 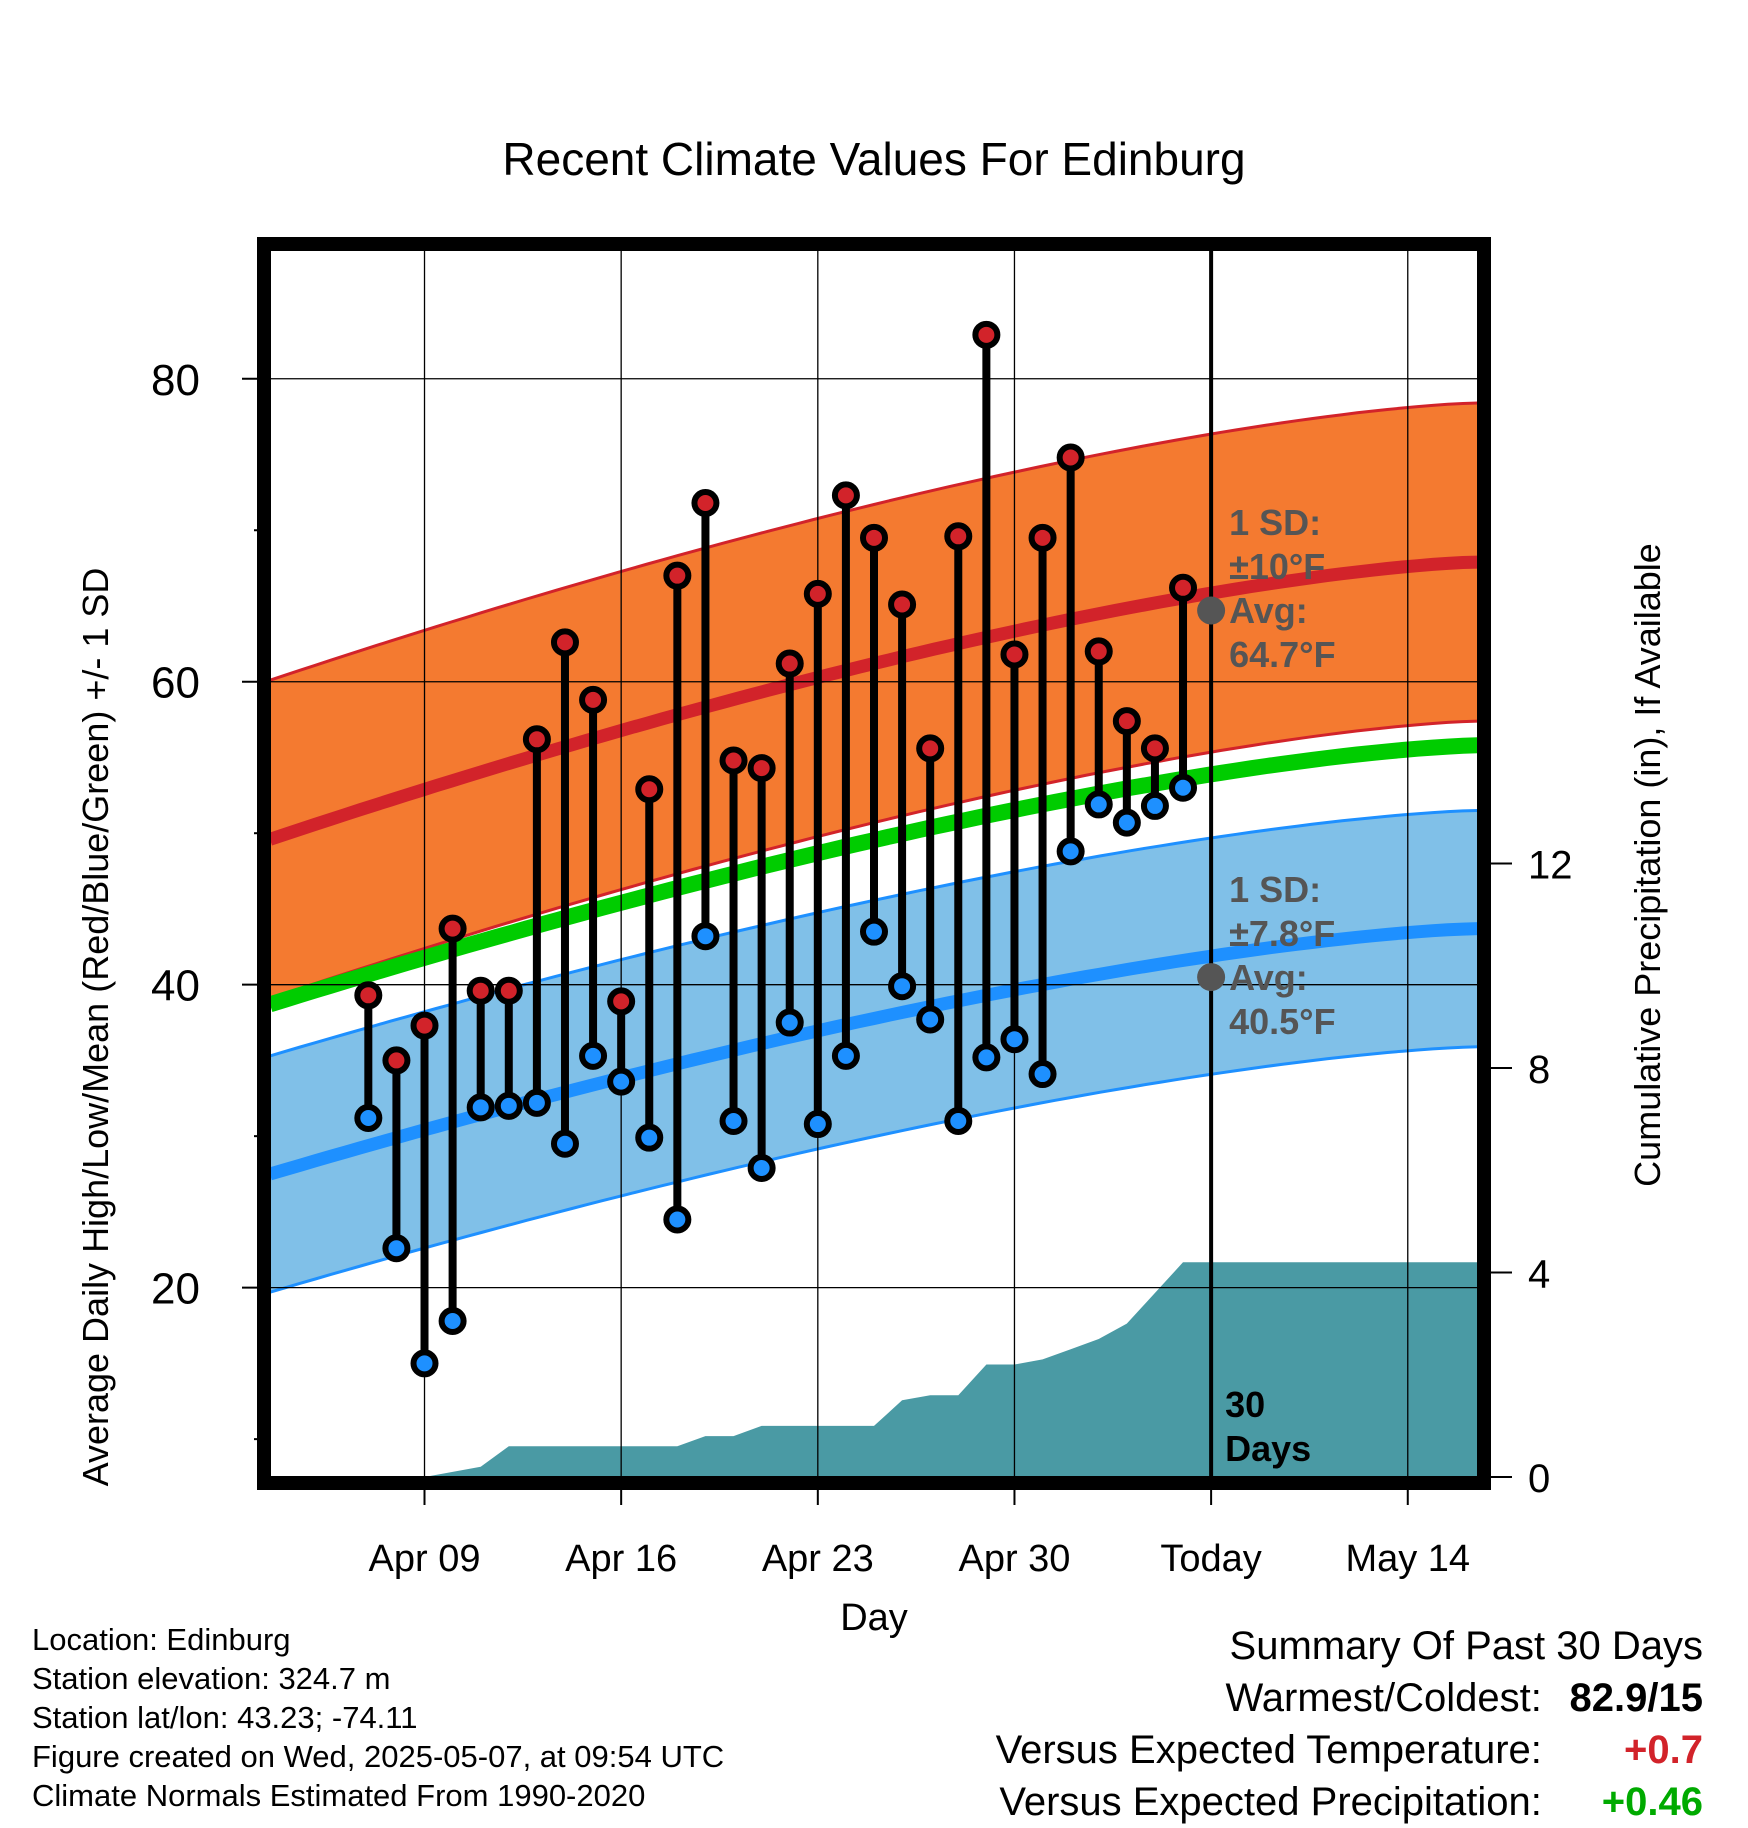 I want to click on low-annotation-line-0: 1 SD:, so click(x=1275, y=889).